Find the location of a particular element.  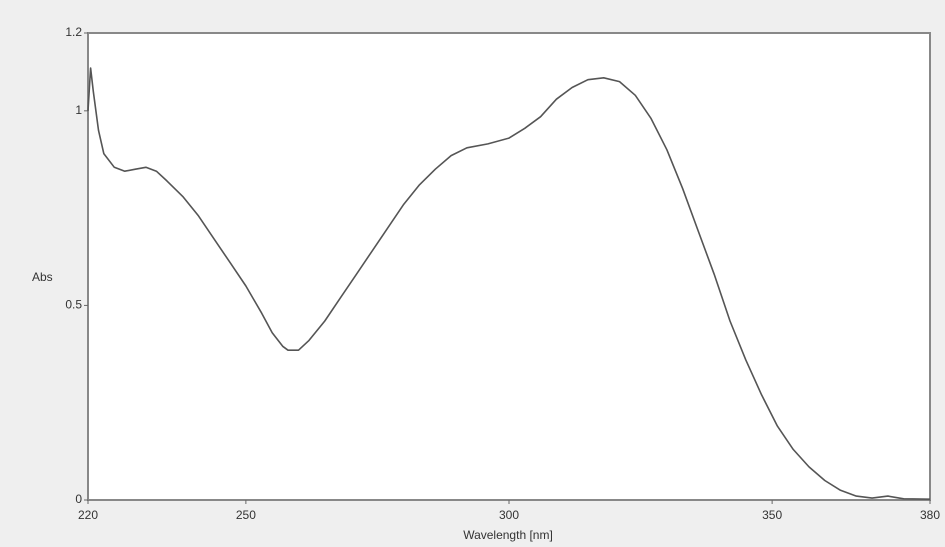

y-tick-label: 1 is located at coordinates (78, 110).